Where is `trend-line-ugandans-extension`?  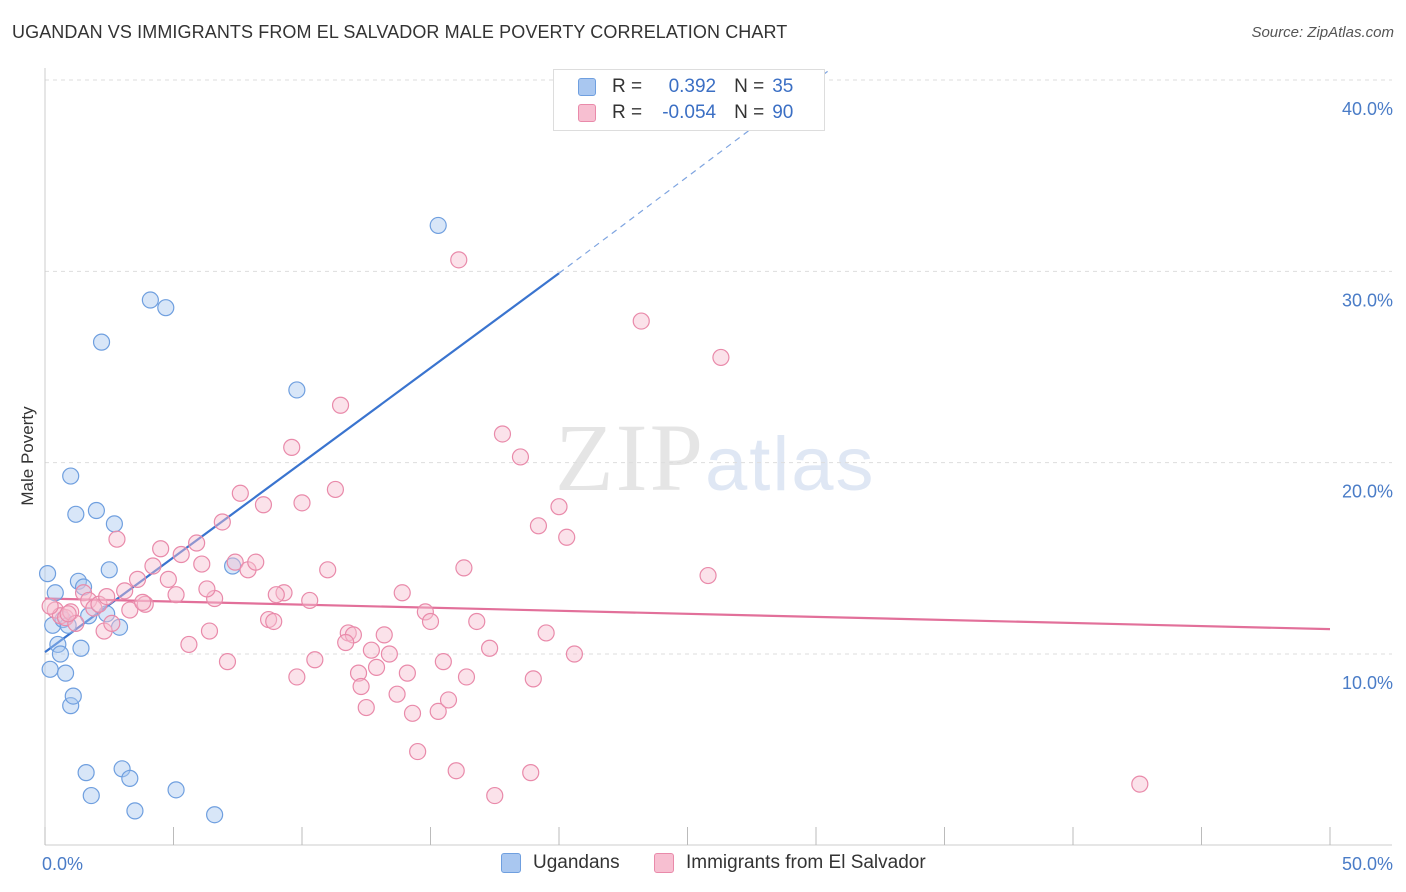 trend-line-ugandans-extension is located at coordinates (694, 171).